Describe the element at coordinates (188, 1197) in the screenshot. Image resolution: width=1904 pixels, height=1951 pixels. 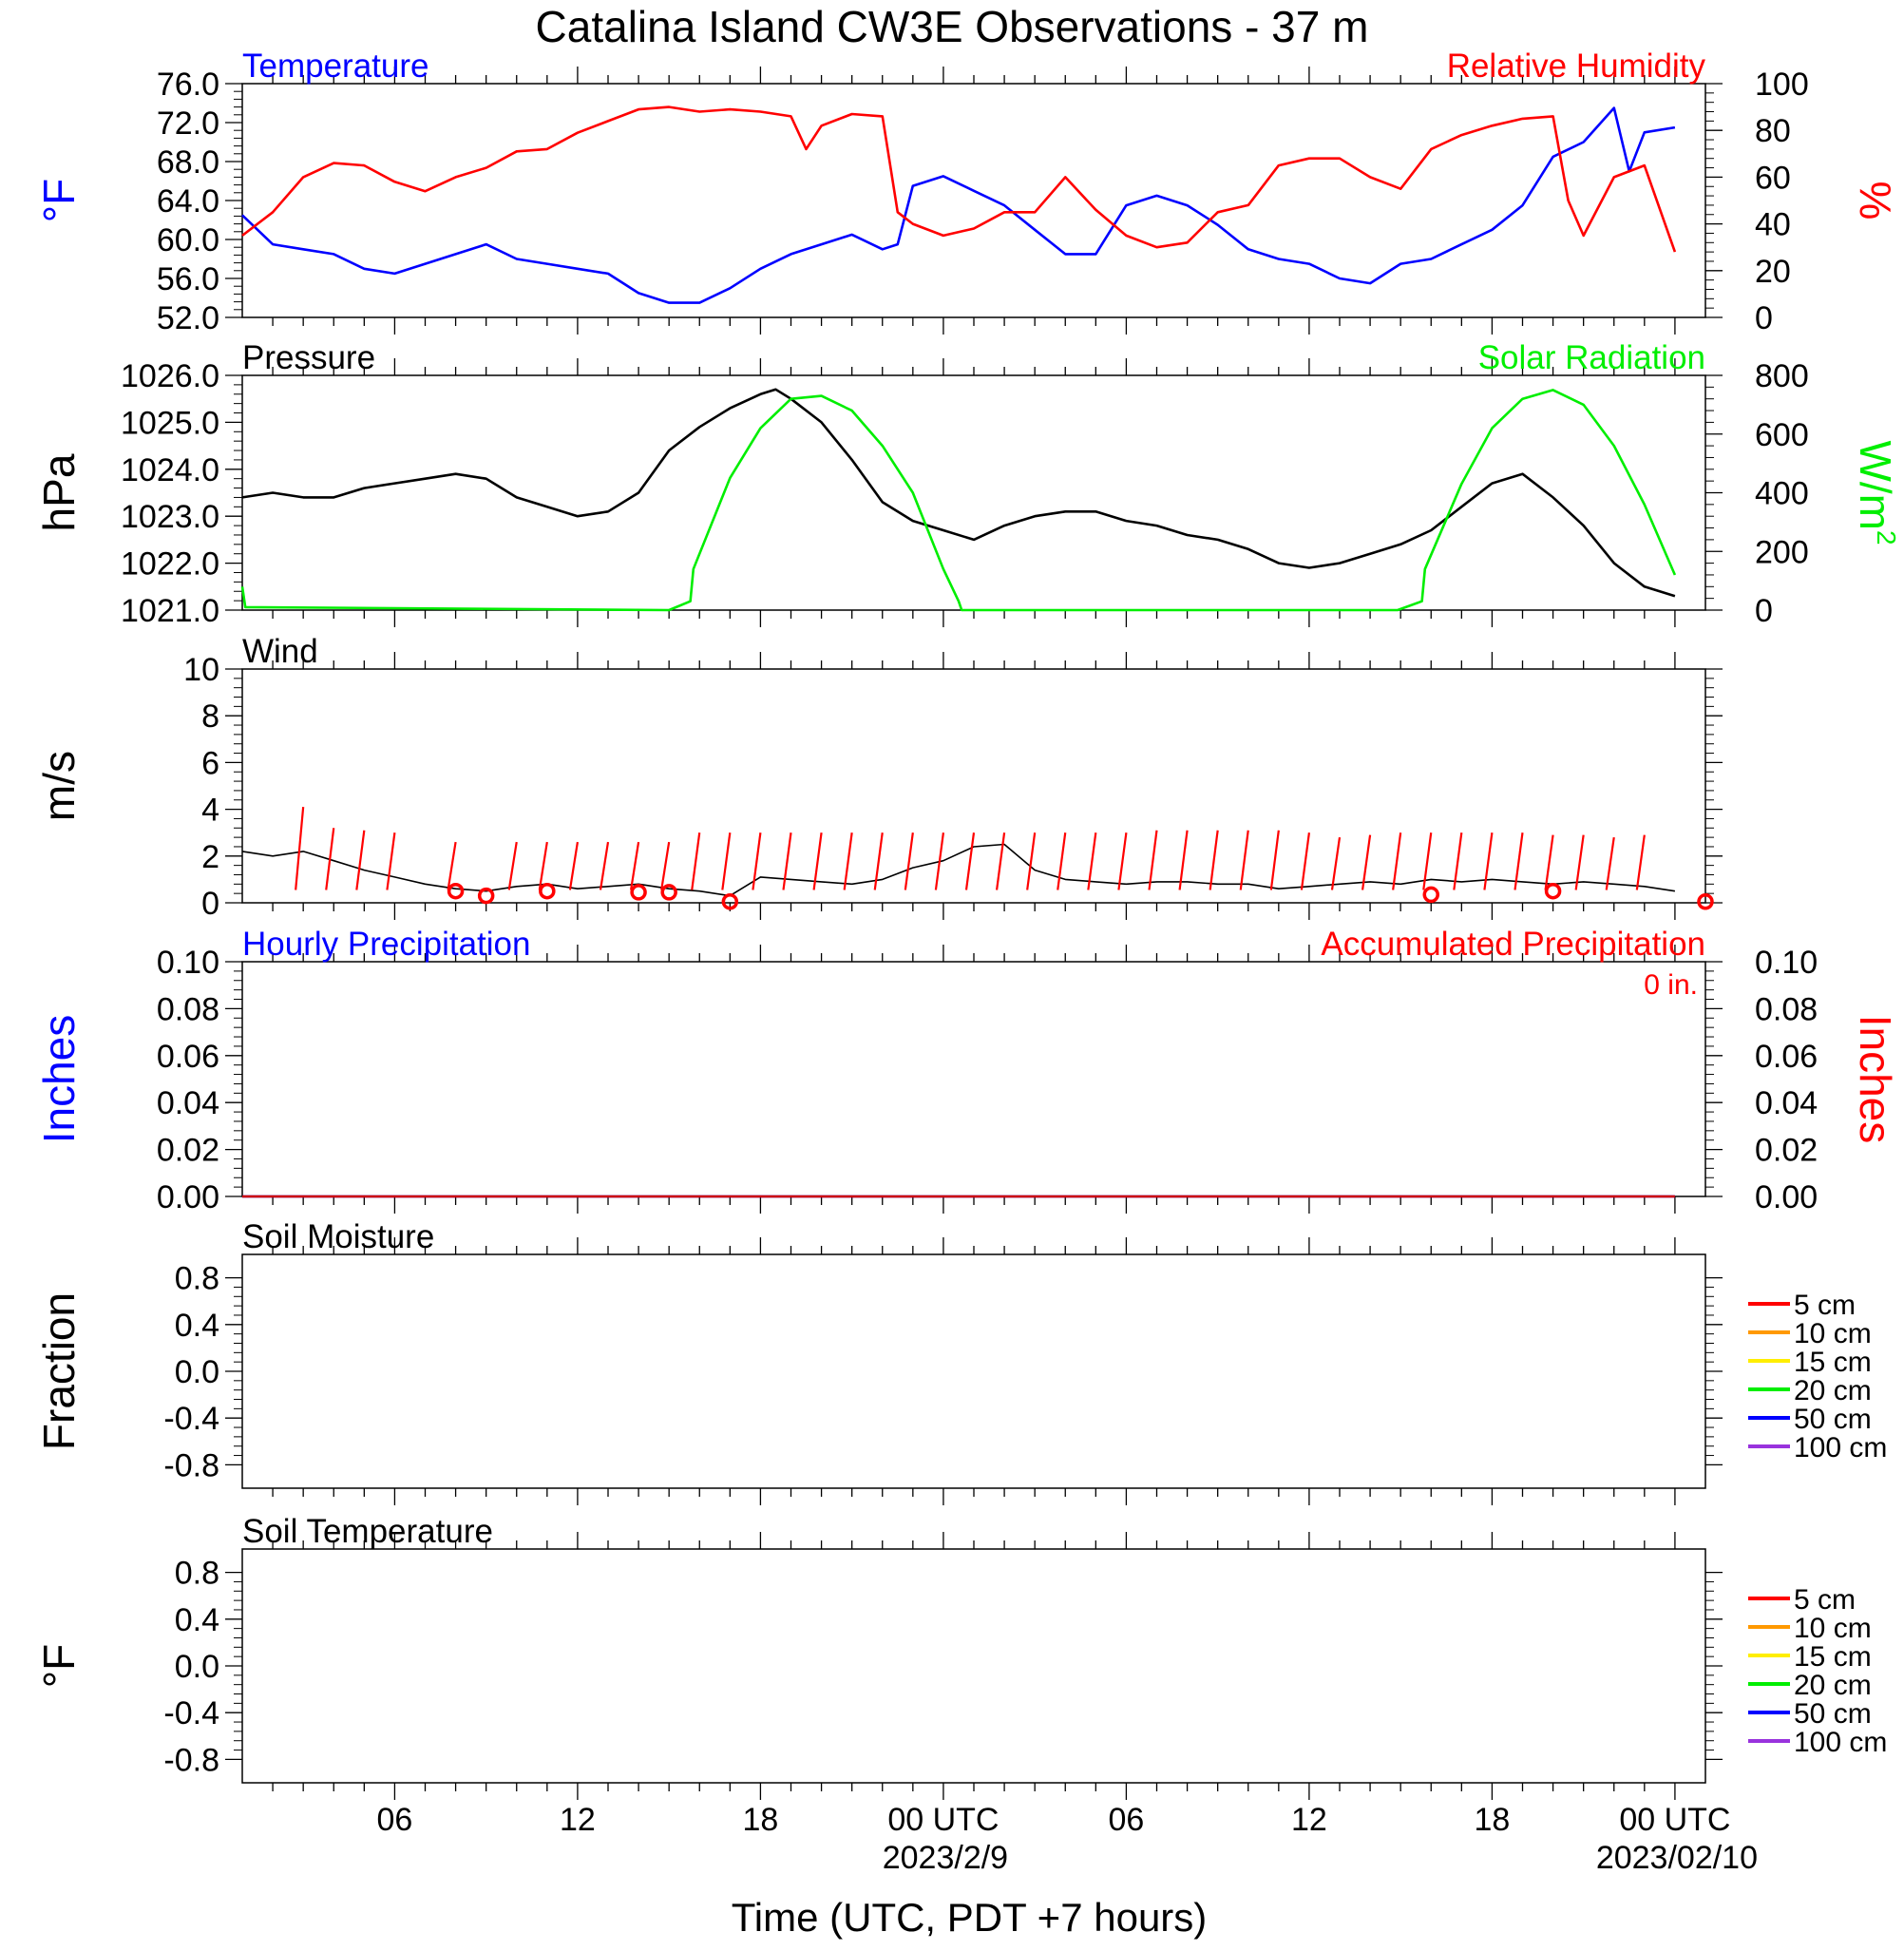
I see `y-tick-label: 0.00` at that location.